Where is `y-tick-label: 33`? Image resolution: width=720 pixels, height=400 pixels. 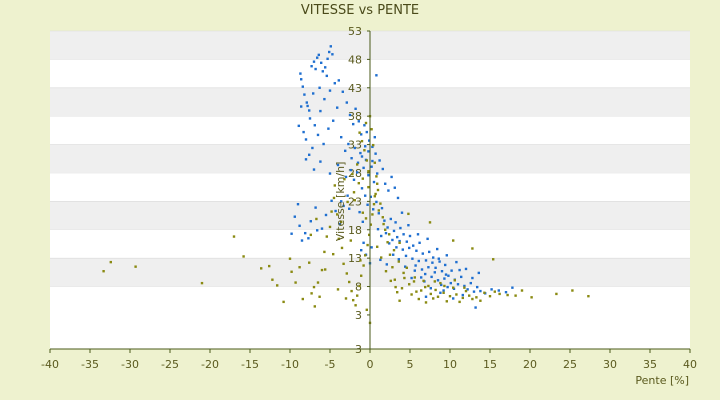
y-tick-label: 33 is located at coordinates (355, 145).